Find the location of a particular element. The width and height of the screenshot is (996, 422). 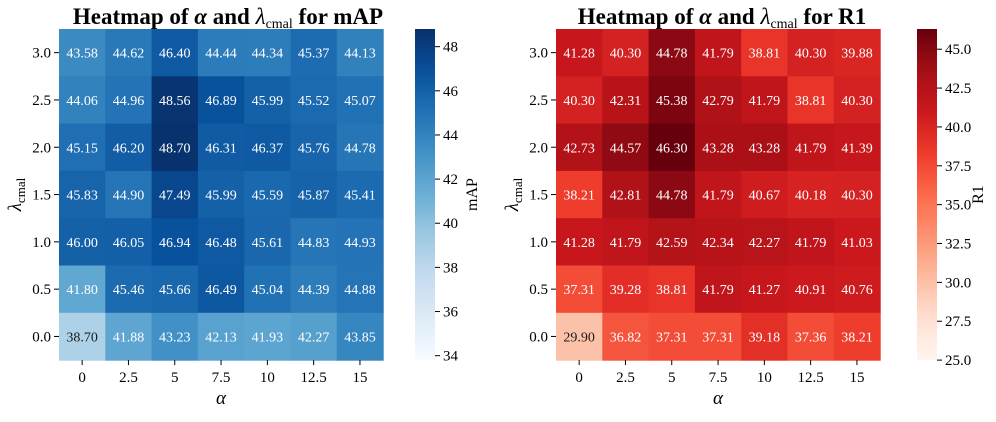

cell-value-label: 45.46 is located at coordinates (129, 290).